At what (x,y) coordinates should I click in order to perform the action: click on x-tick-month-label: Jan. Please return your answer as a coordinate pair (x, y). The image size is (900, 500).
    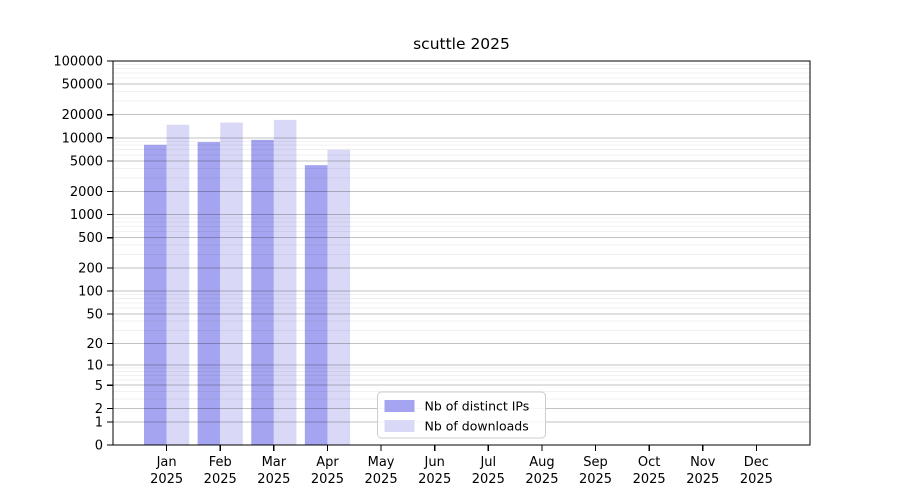
    Looking at the image, I should click on (166, 462).